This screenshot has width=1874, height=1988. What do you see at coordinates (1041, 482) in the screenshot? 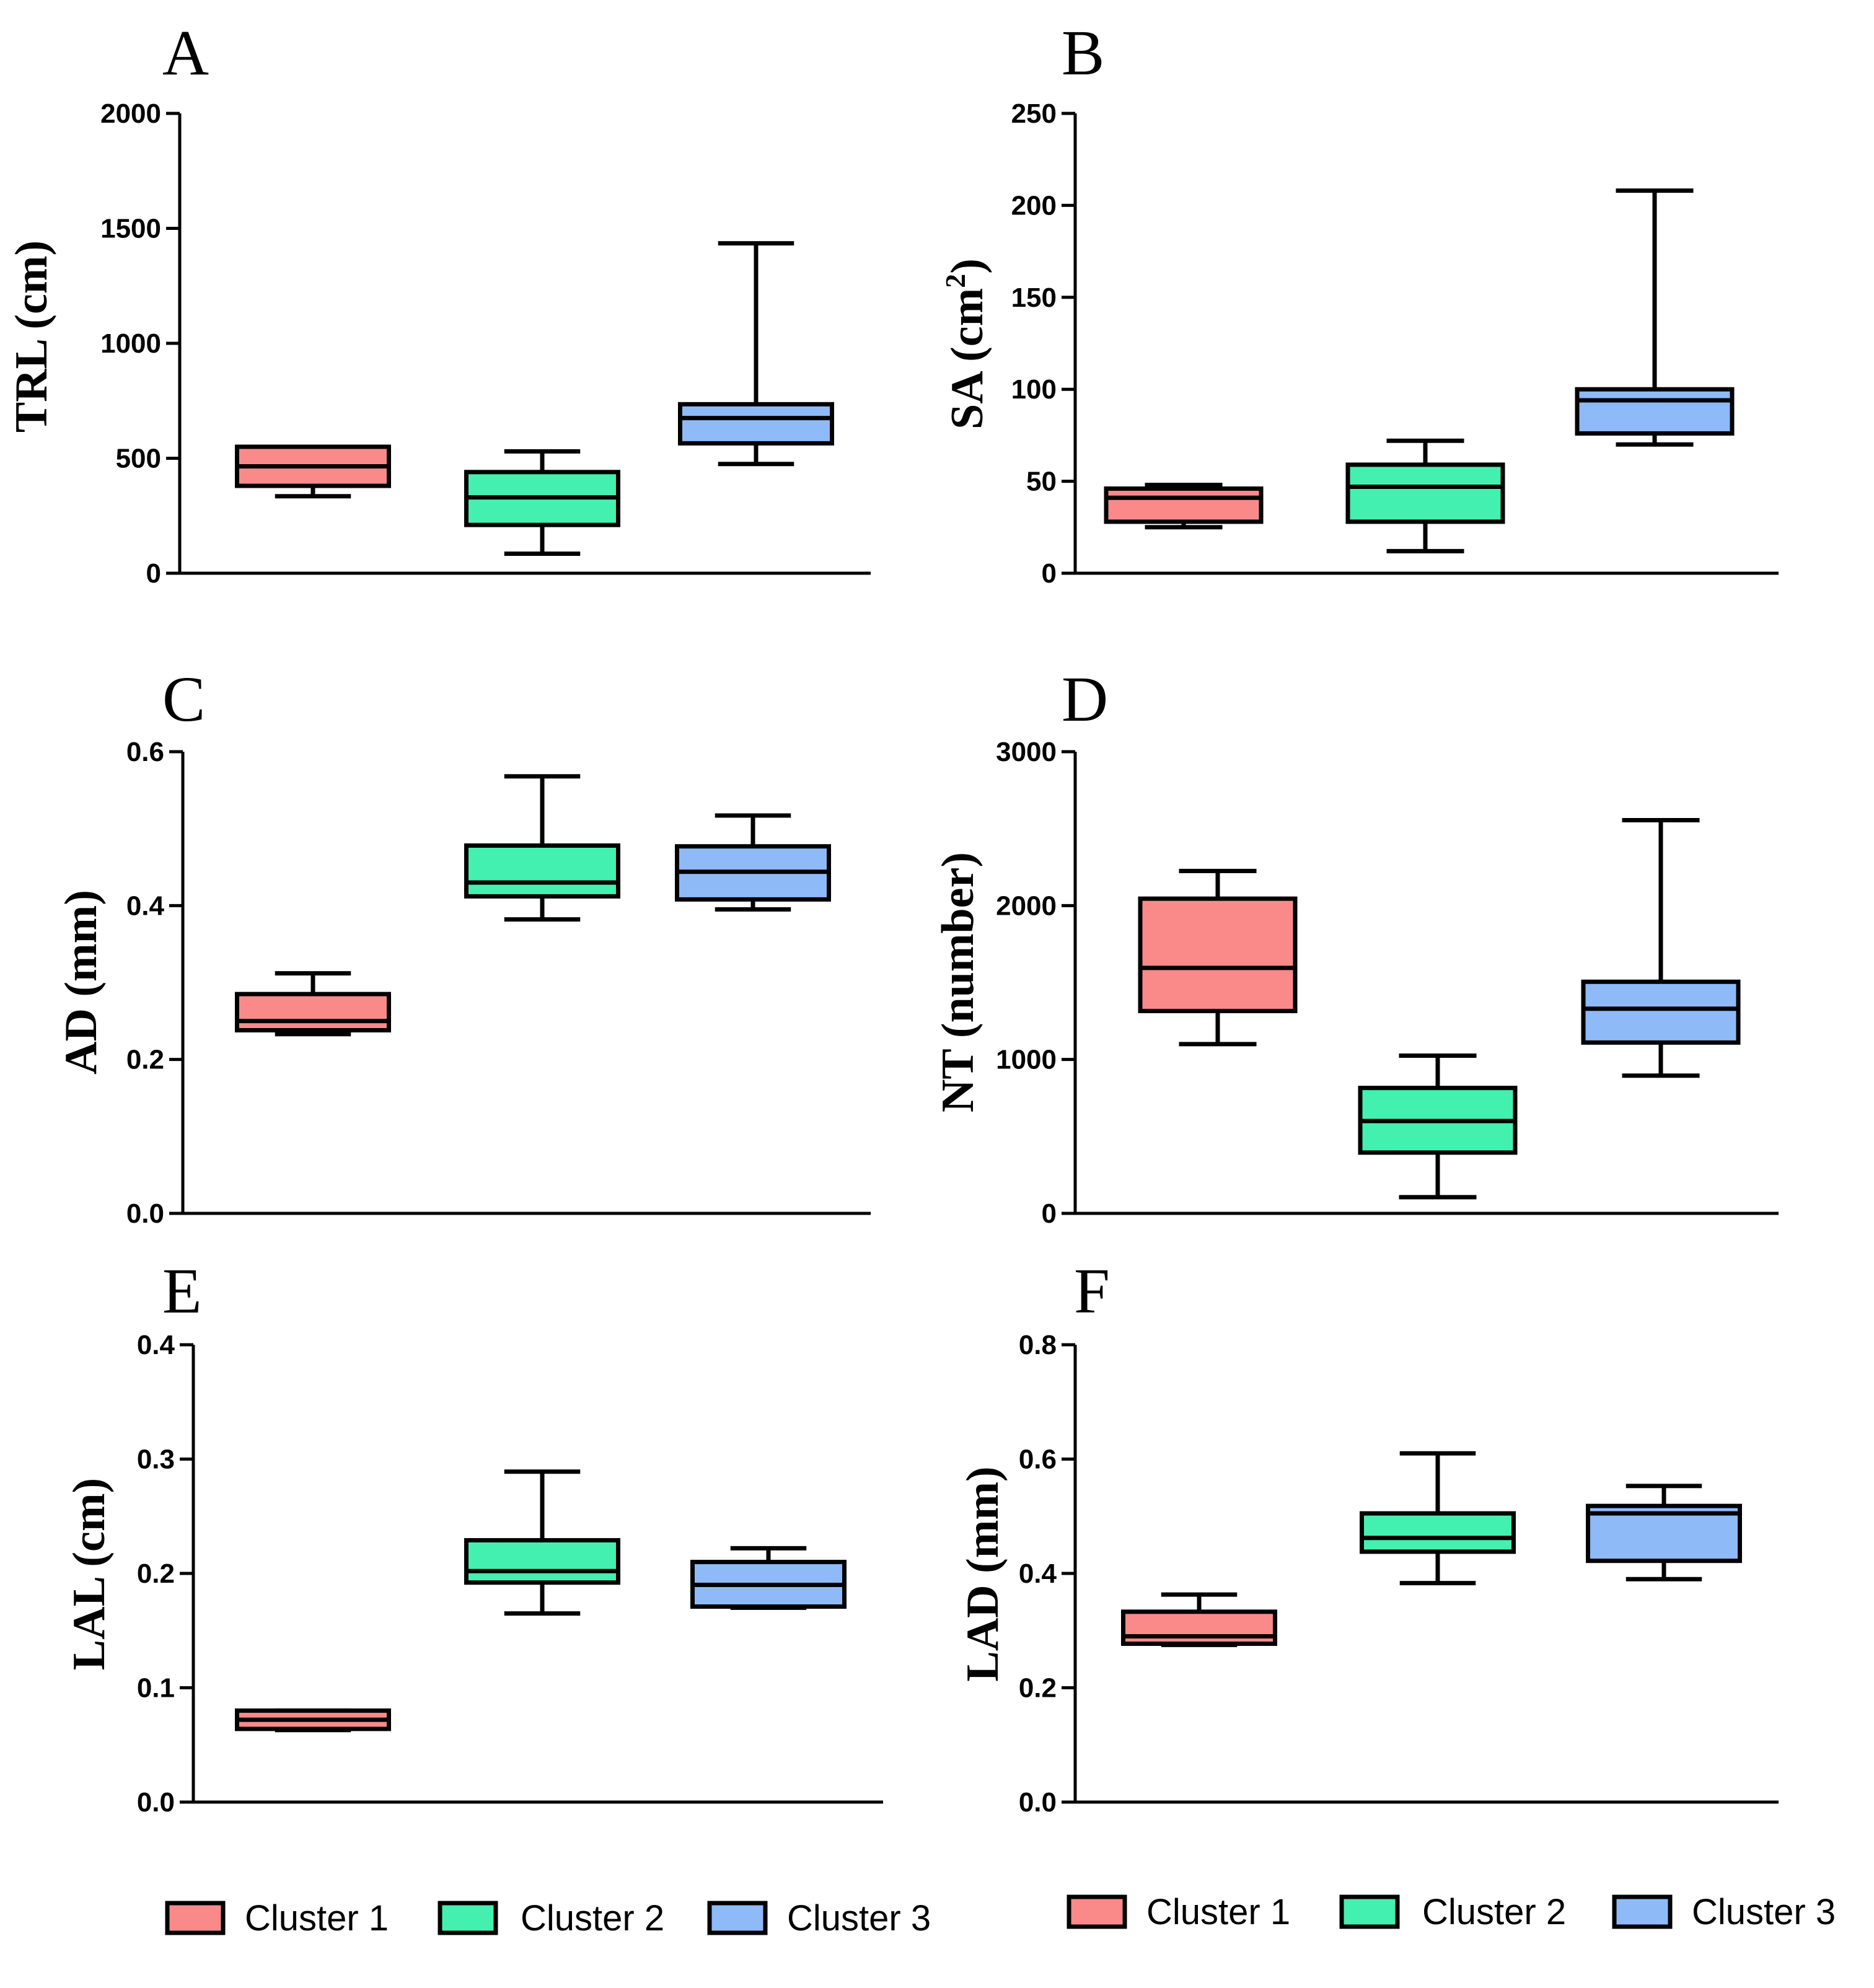
I see `y-tick-label: 50` at bounding box center [1041, 482].